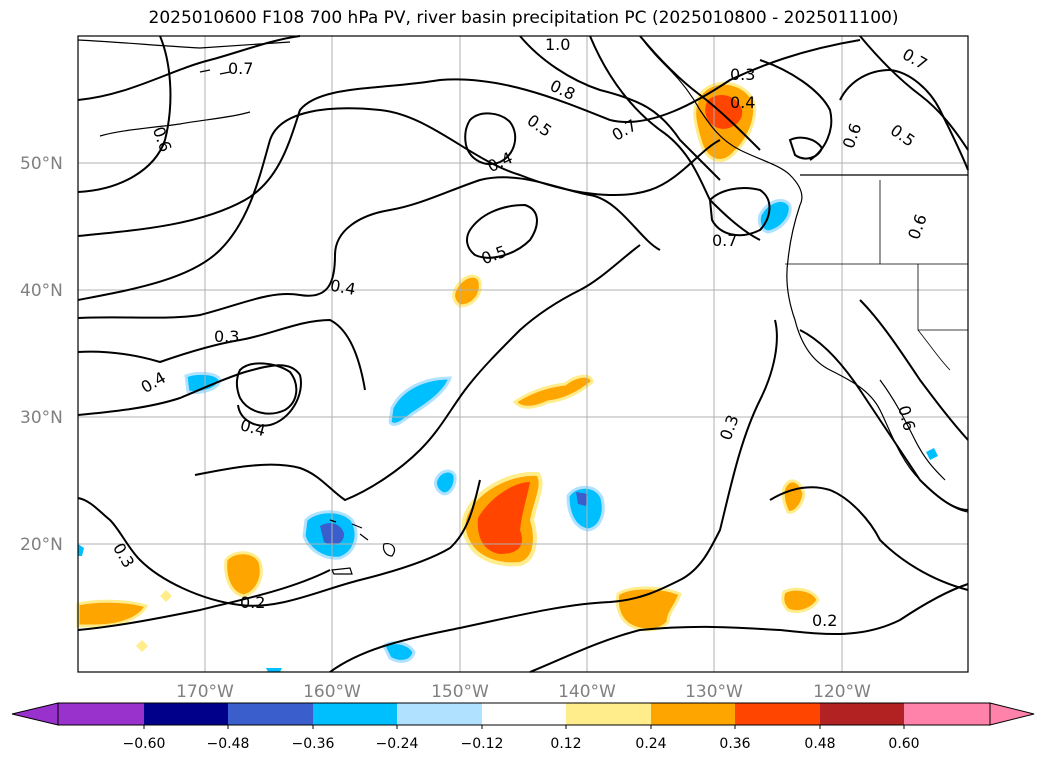 The height and width of the screenshot is (765, 1047). Describe the element at coordinates (81, 550) in the screenshot. I see `patch-blue-edge` at that location.